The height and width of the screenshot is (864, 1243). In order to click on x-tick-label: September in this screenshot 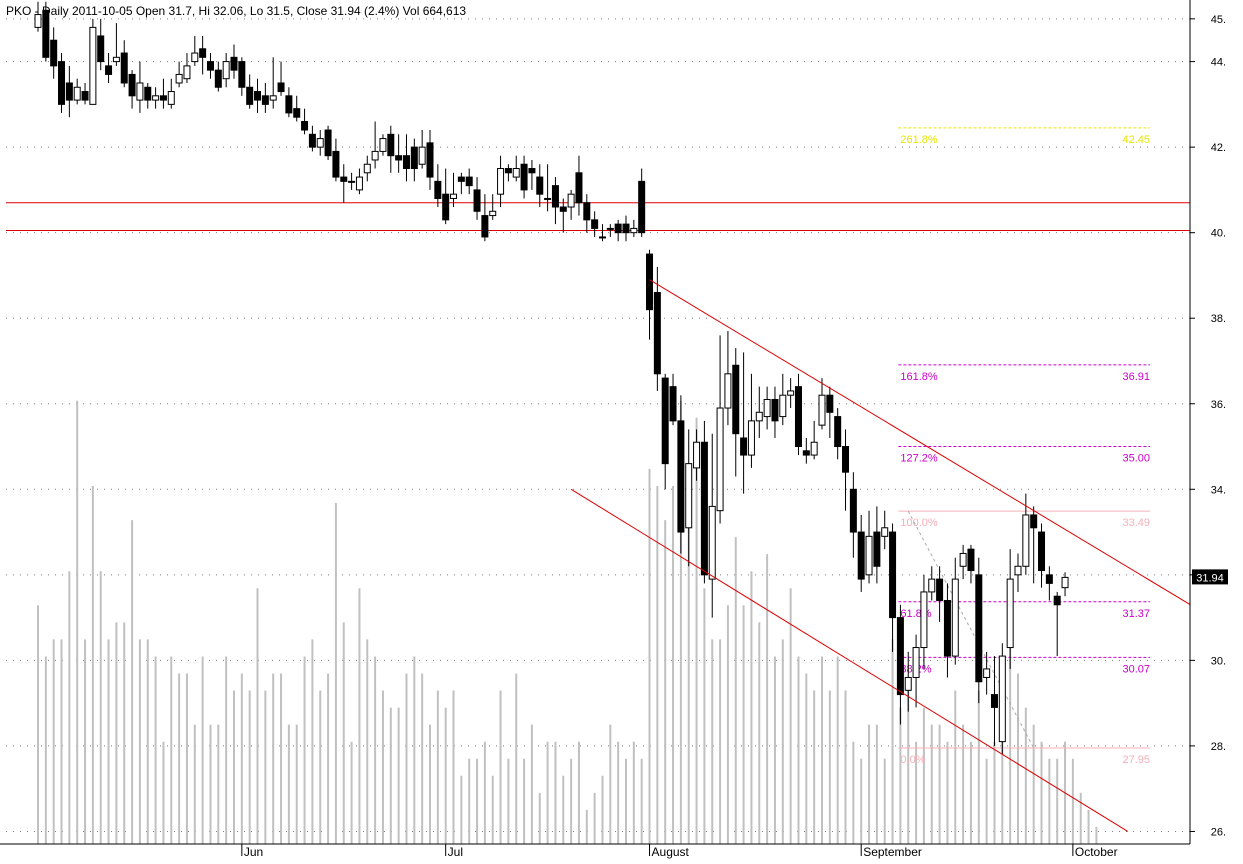, I will do `click(892, 852)`.